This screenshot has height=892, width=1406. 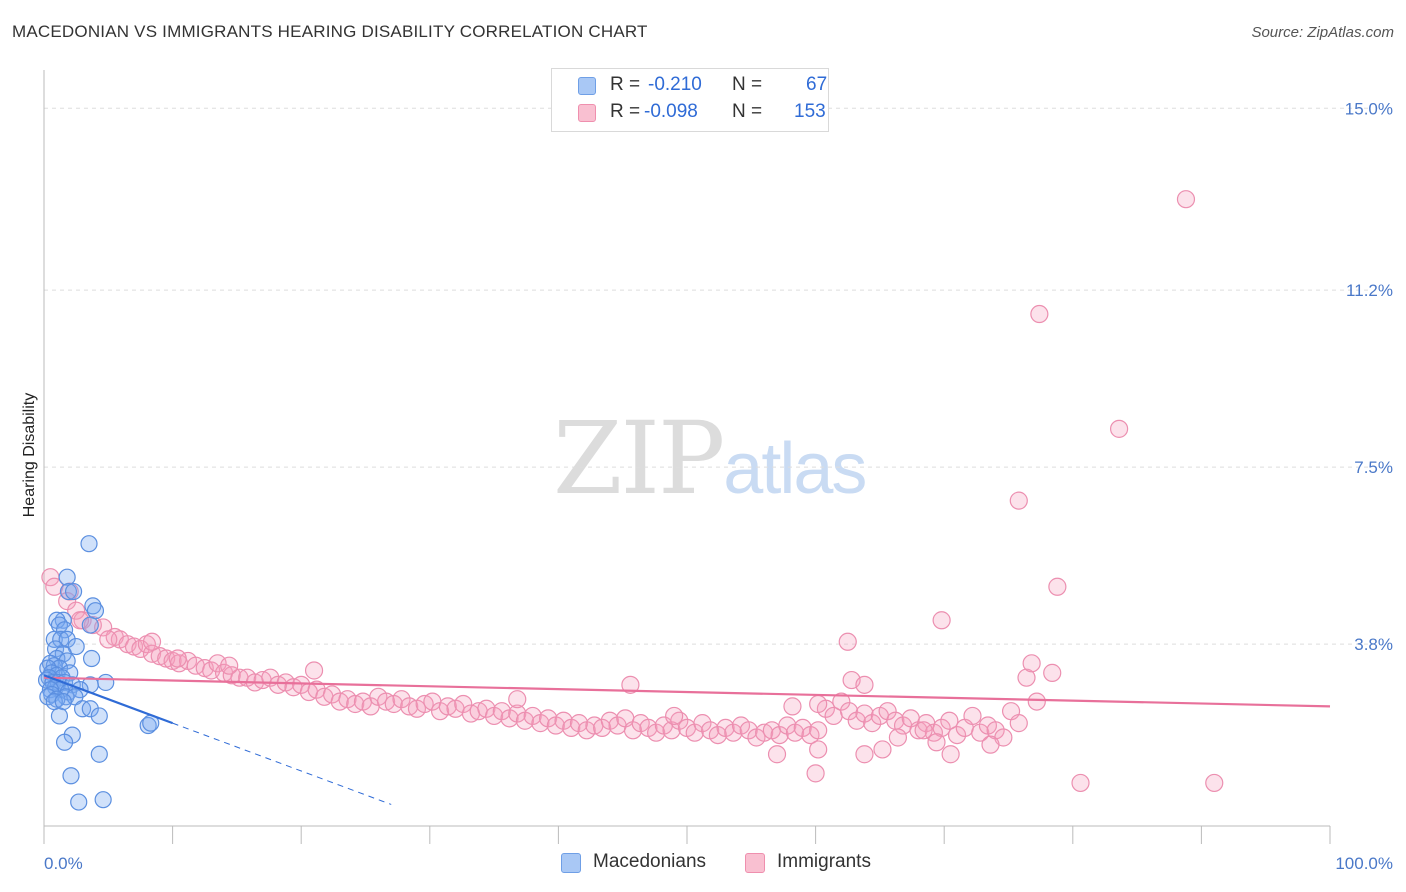 I want to click on y-tick-label: 7.5%, so click(x=1373, y=467).